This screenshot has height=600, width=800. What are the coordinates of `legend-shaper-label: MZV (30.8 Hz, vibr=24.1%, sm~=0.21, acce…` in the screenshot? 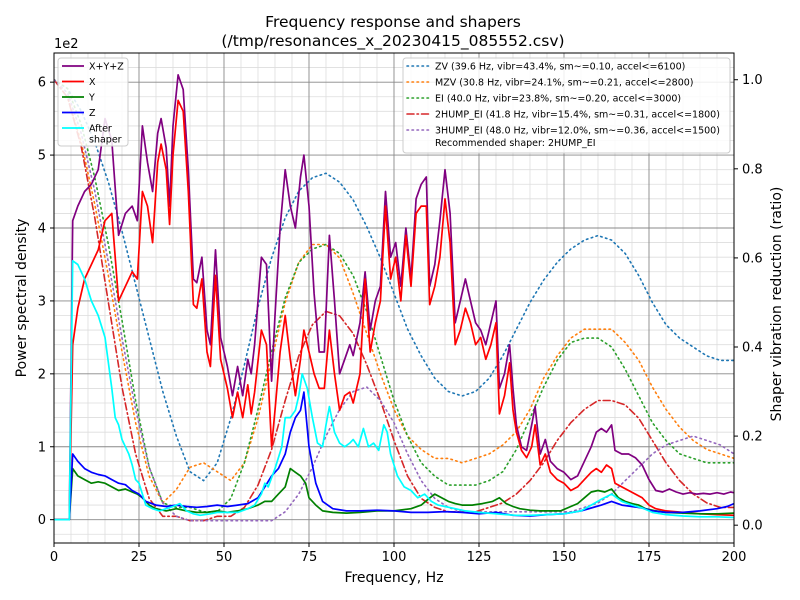 It's located at (564, 83).